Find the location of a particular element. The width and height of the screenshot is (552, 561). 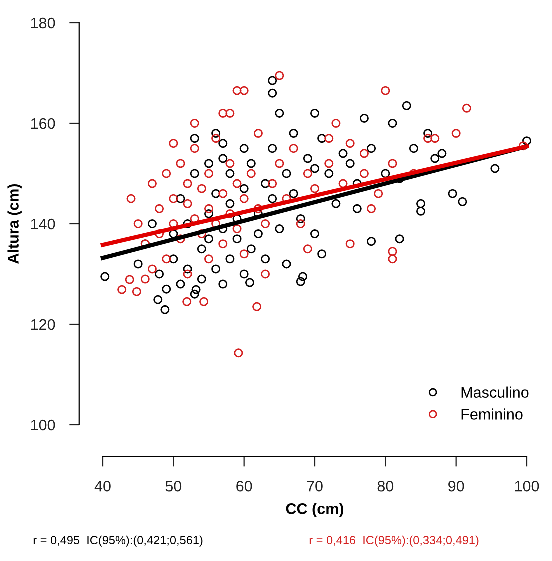

y-tick-label: 140 is located at coordinates (43, 224).